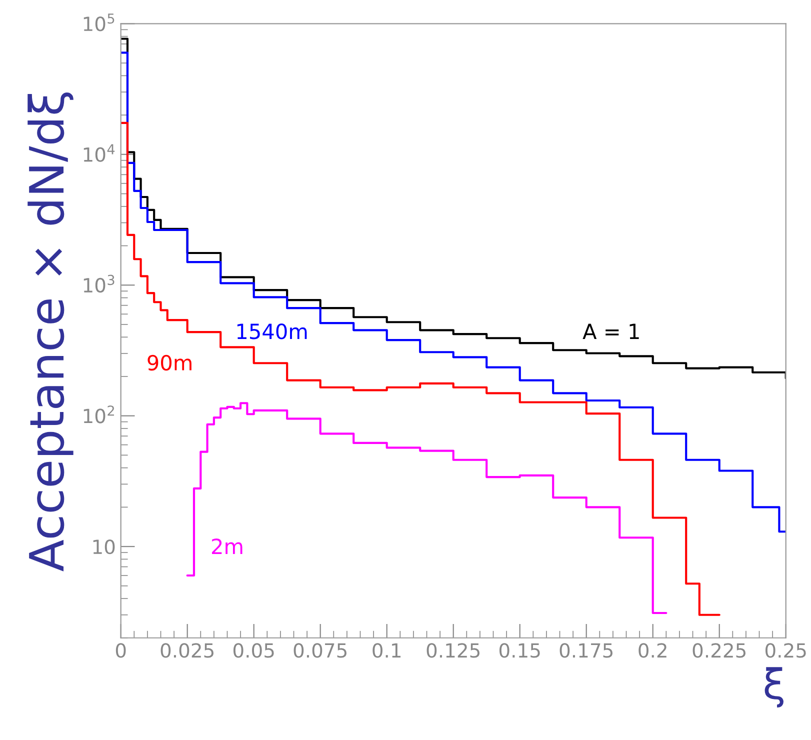  Describe the element at coordinates (104, 546) in the screenshot. I see `y-tick-label: 10` at that location.